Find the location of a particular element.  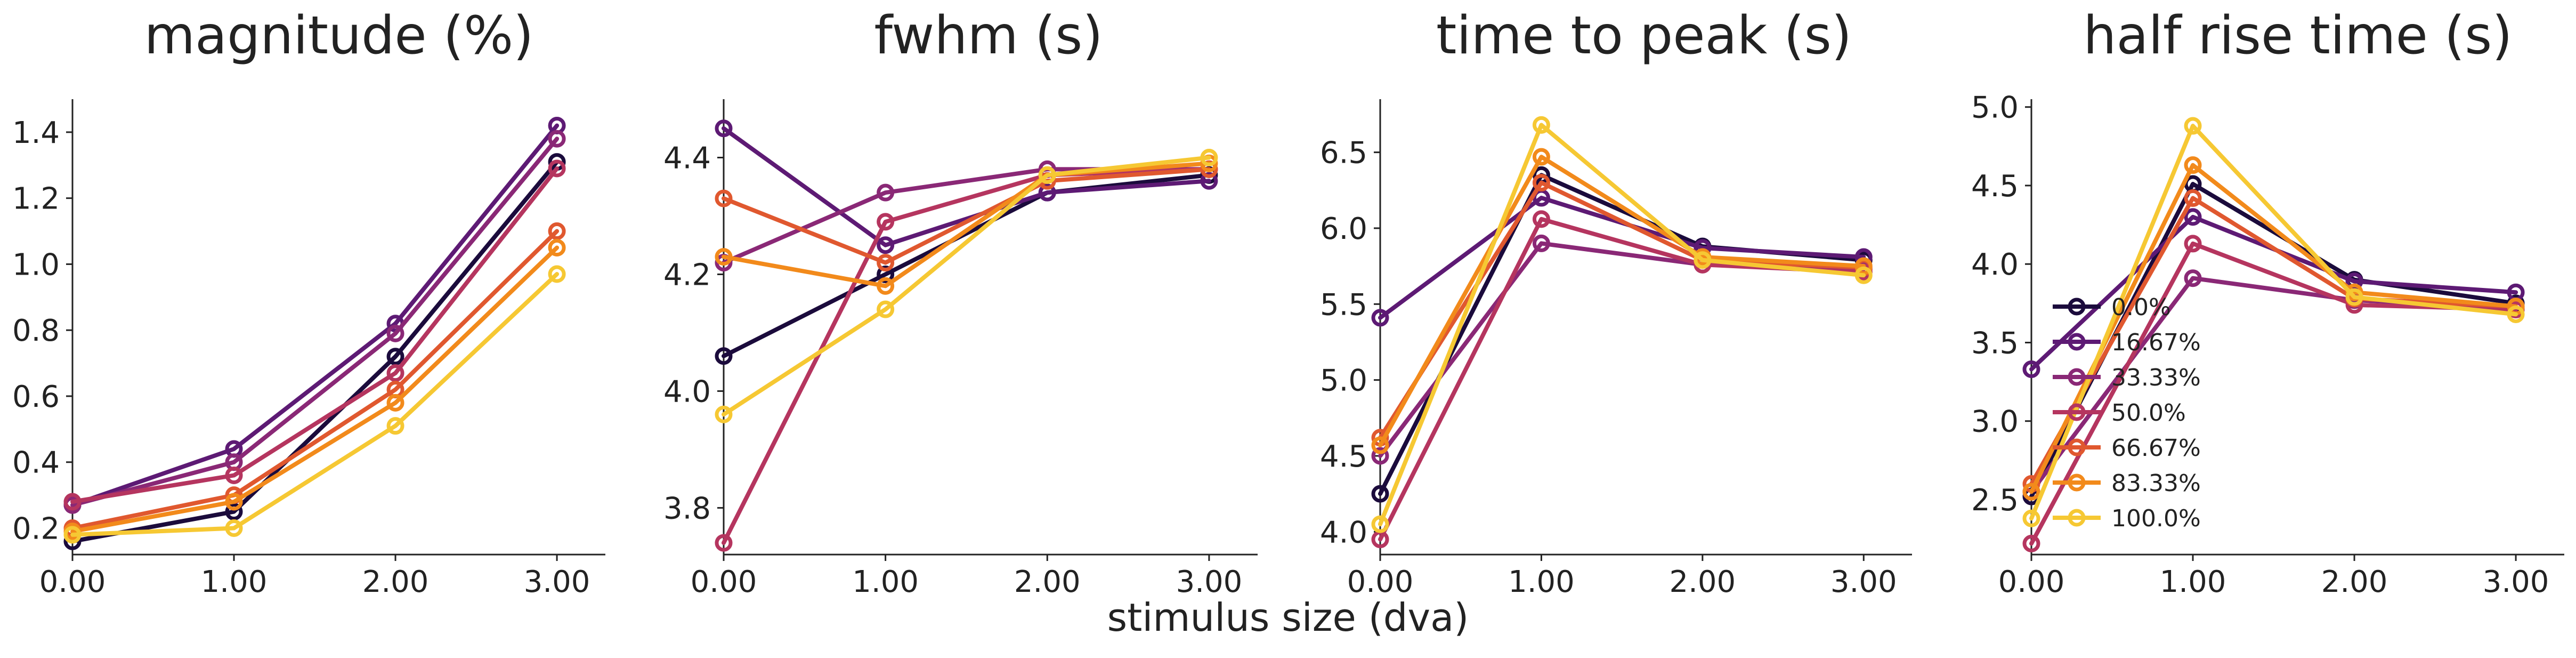

y-tick-label: 0.4 is located at coordinates (36, 463).